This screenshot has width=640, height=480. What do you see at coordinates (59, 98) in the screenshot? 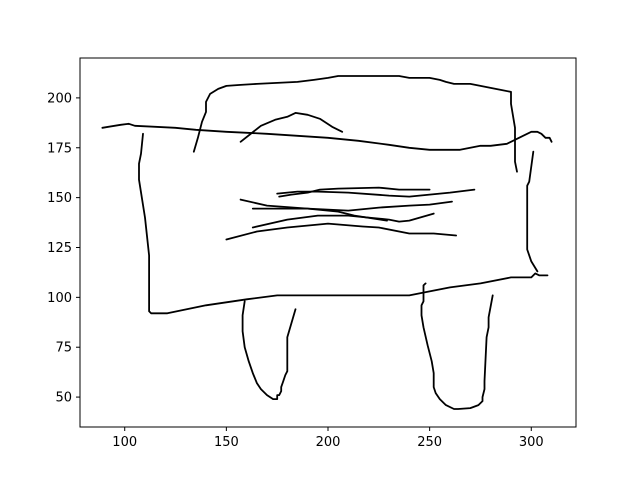
I see `y-tick-label: 200` at bounding box center [59, 98].